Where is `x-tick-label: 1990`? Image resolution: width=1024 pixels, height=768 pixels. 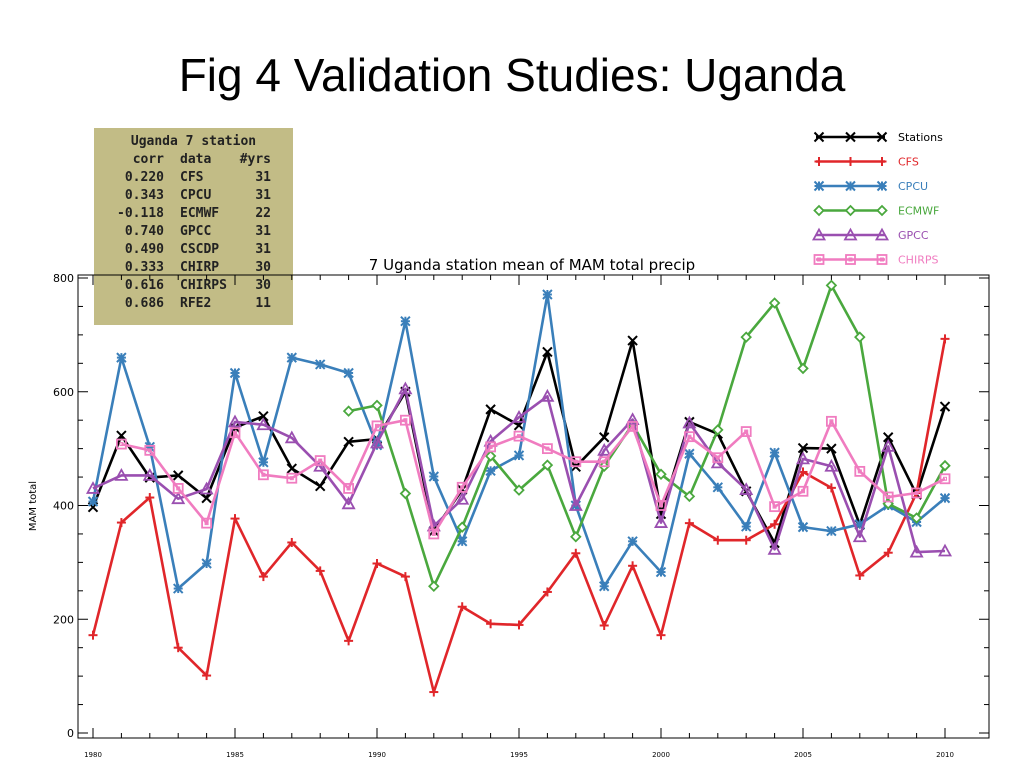 x-tick-label: 1990 is located at coordinates (377, 755).